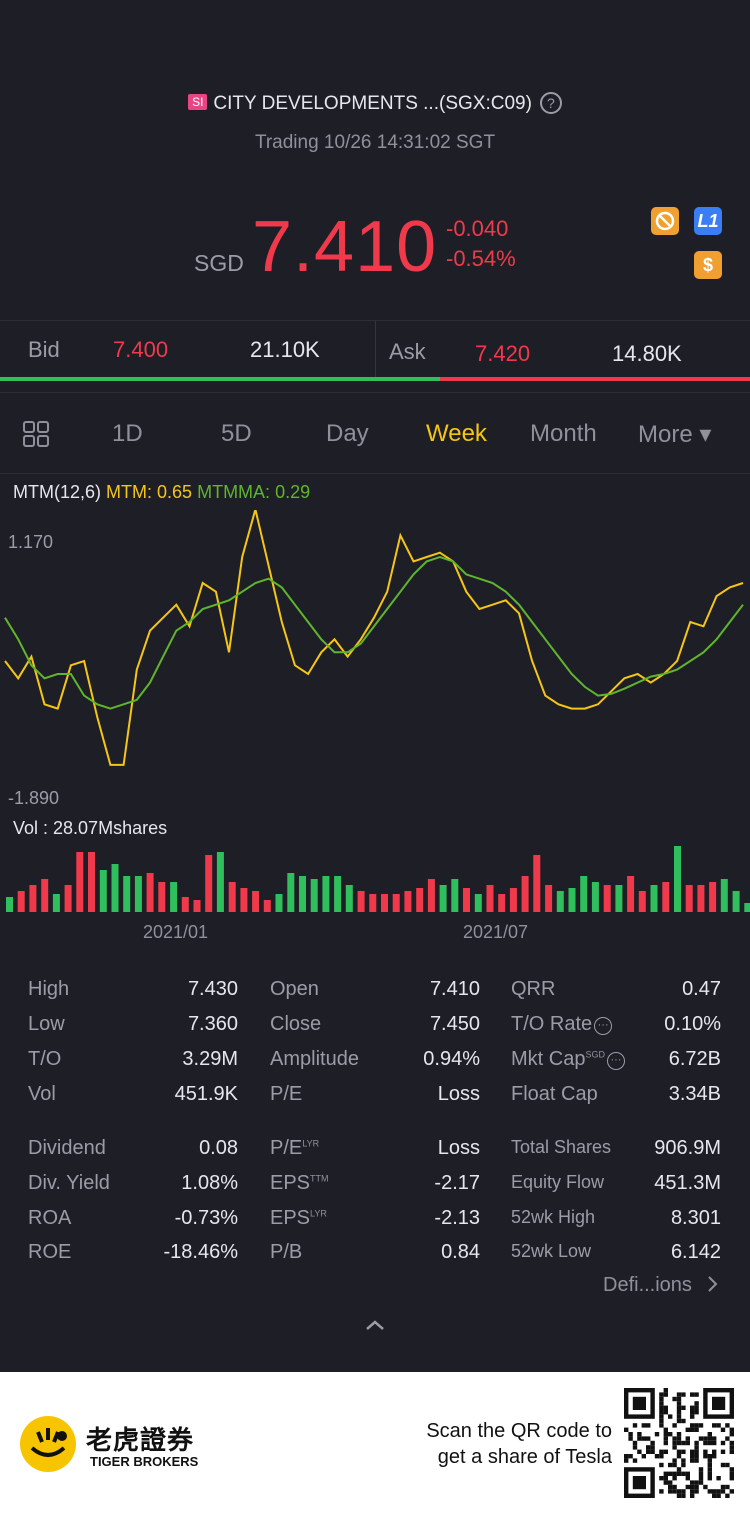  Describe the element at coordinates (319, 1178) in the screenshot. I see `stat-label-superscript: TTM` at that location.